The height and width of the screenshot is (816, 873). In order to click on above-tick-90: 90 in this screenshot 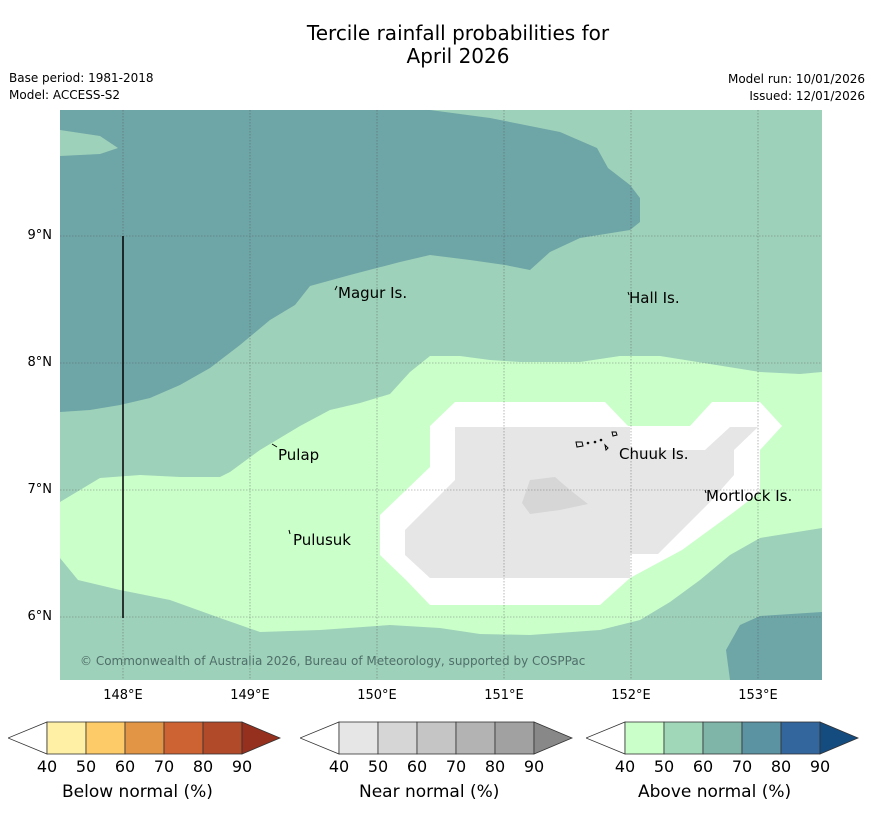, I will do `click(820, 766)`.